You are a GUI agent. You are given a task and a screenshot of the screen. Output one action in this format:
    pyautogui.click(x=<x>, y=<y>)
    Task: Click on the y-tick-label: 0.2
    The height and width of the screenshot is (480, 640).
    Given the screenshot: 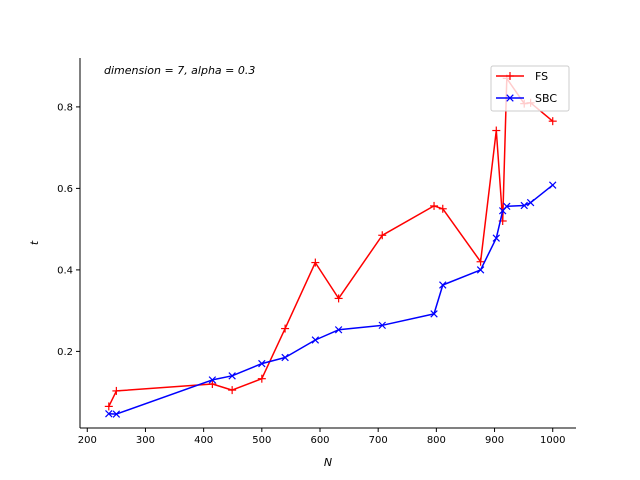 What is the action you would take?
    pyautogui.click(x=65, y=352)
    